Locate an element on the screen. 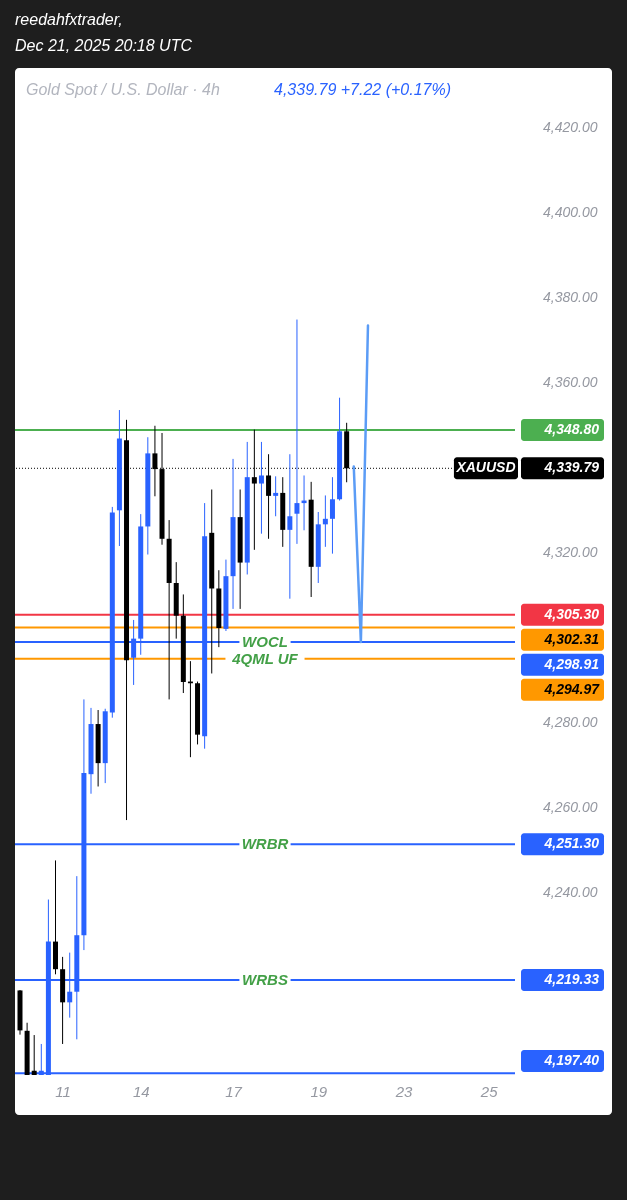  ref-line-label: 4,251.30 is located at coordinates (571, 843).